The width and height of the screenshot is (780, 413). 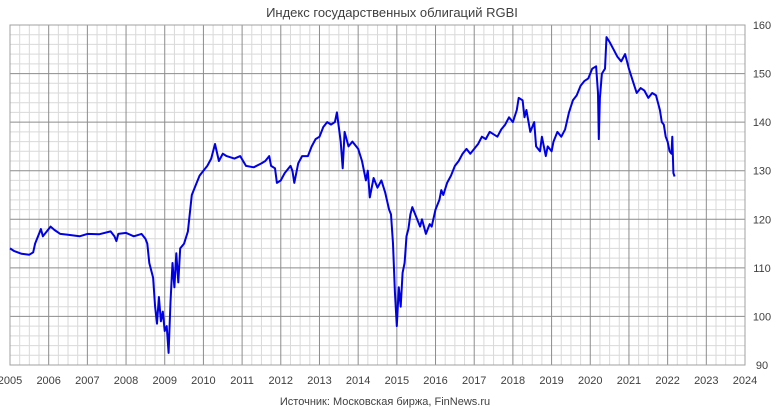 I want to click on y-tick-label: 130, so click(x=762, y=172).